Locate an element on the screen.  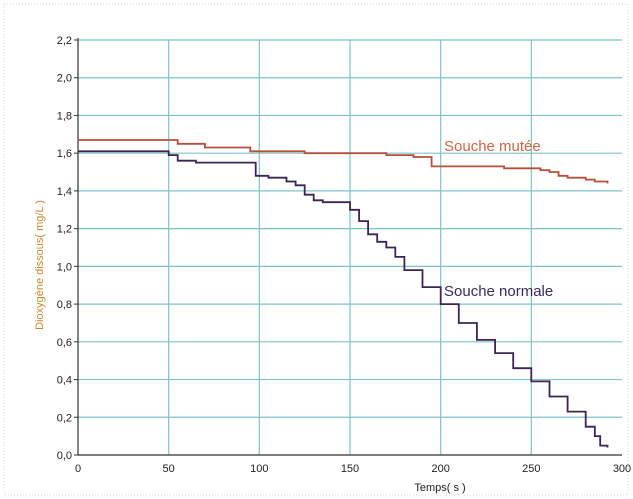
y-tick-label: 0,0 is located at coordinates (64, 456).